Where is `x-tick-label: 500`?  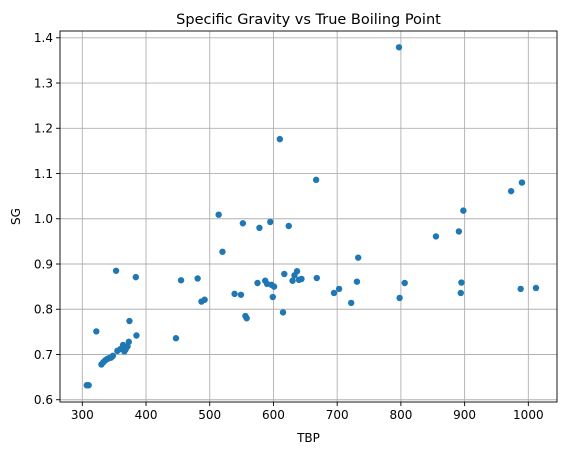 x-tick-label: 500 is located at coordinates (209, 415).